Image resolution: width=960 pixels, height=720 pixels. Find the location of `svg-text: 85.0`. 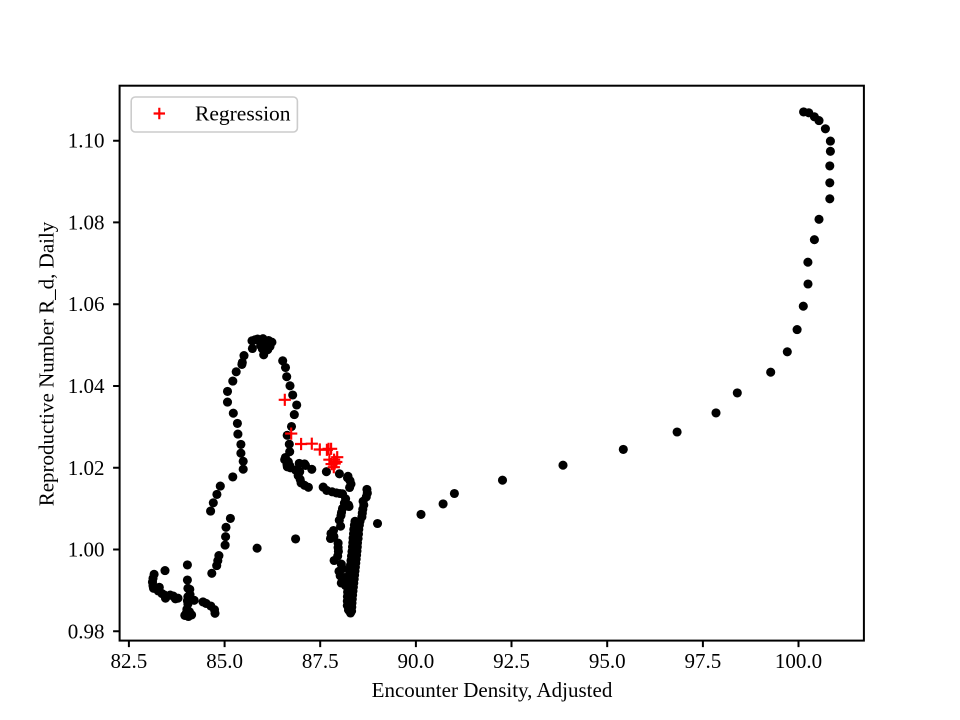

svg-text: 85.0 is located at coordinates (224, 661).